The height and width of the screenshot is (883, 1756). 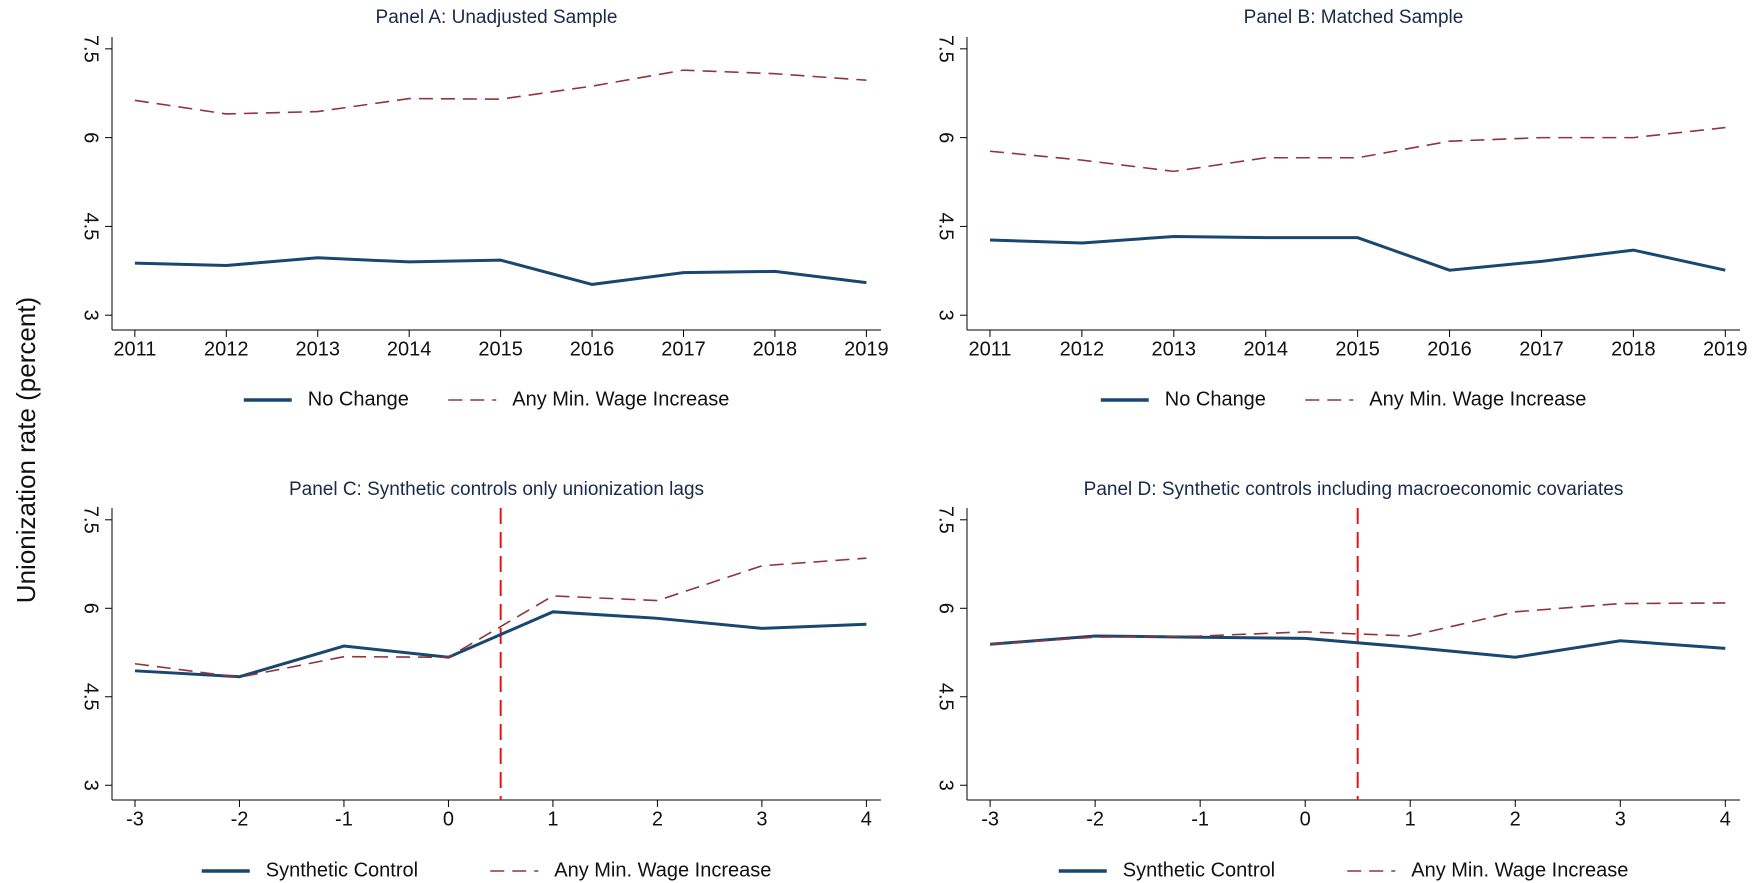 What do you see at coordinates (1354, 17) in the screenshot?
I see `chart-title: Panel B: Matched Sample` at bounding box center [1354, 17].